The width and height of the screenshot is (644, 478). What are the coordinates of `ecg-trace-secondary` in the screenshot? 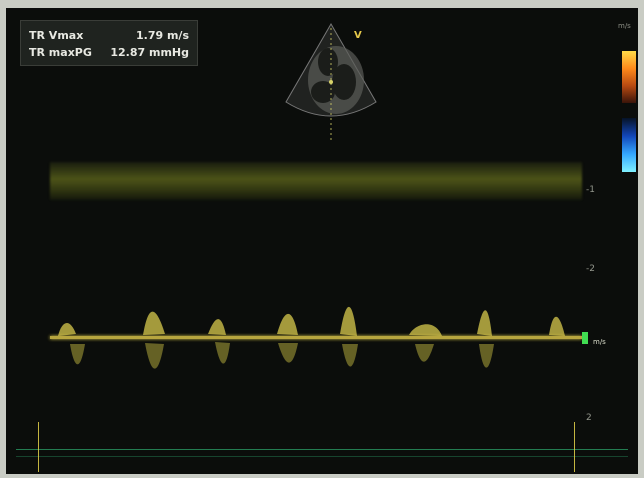 It's located at (322, 456).